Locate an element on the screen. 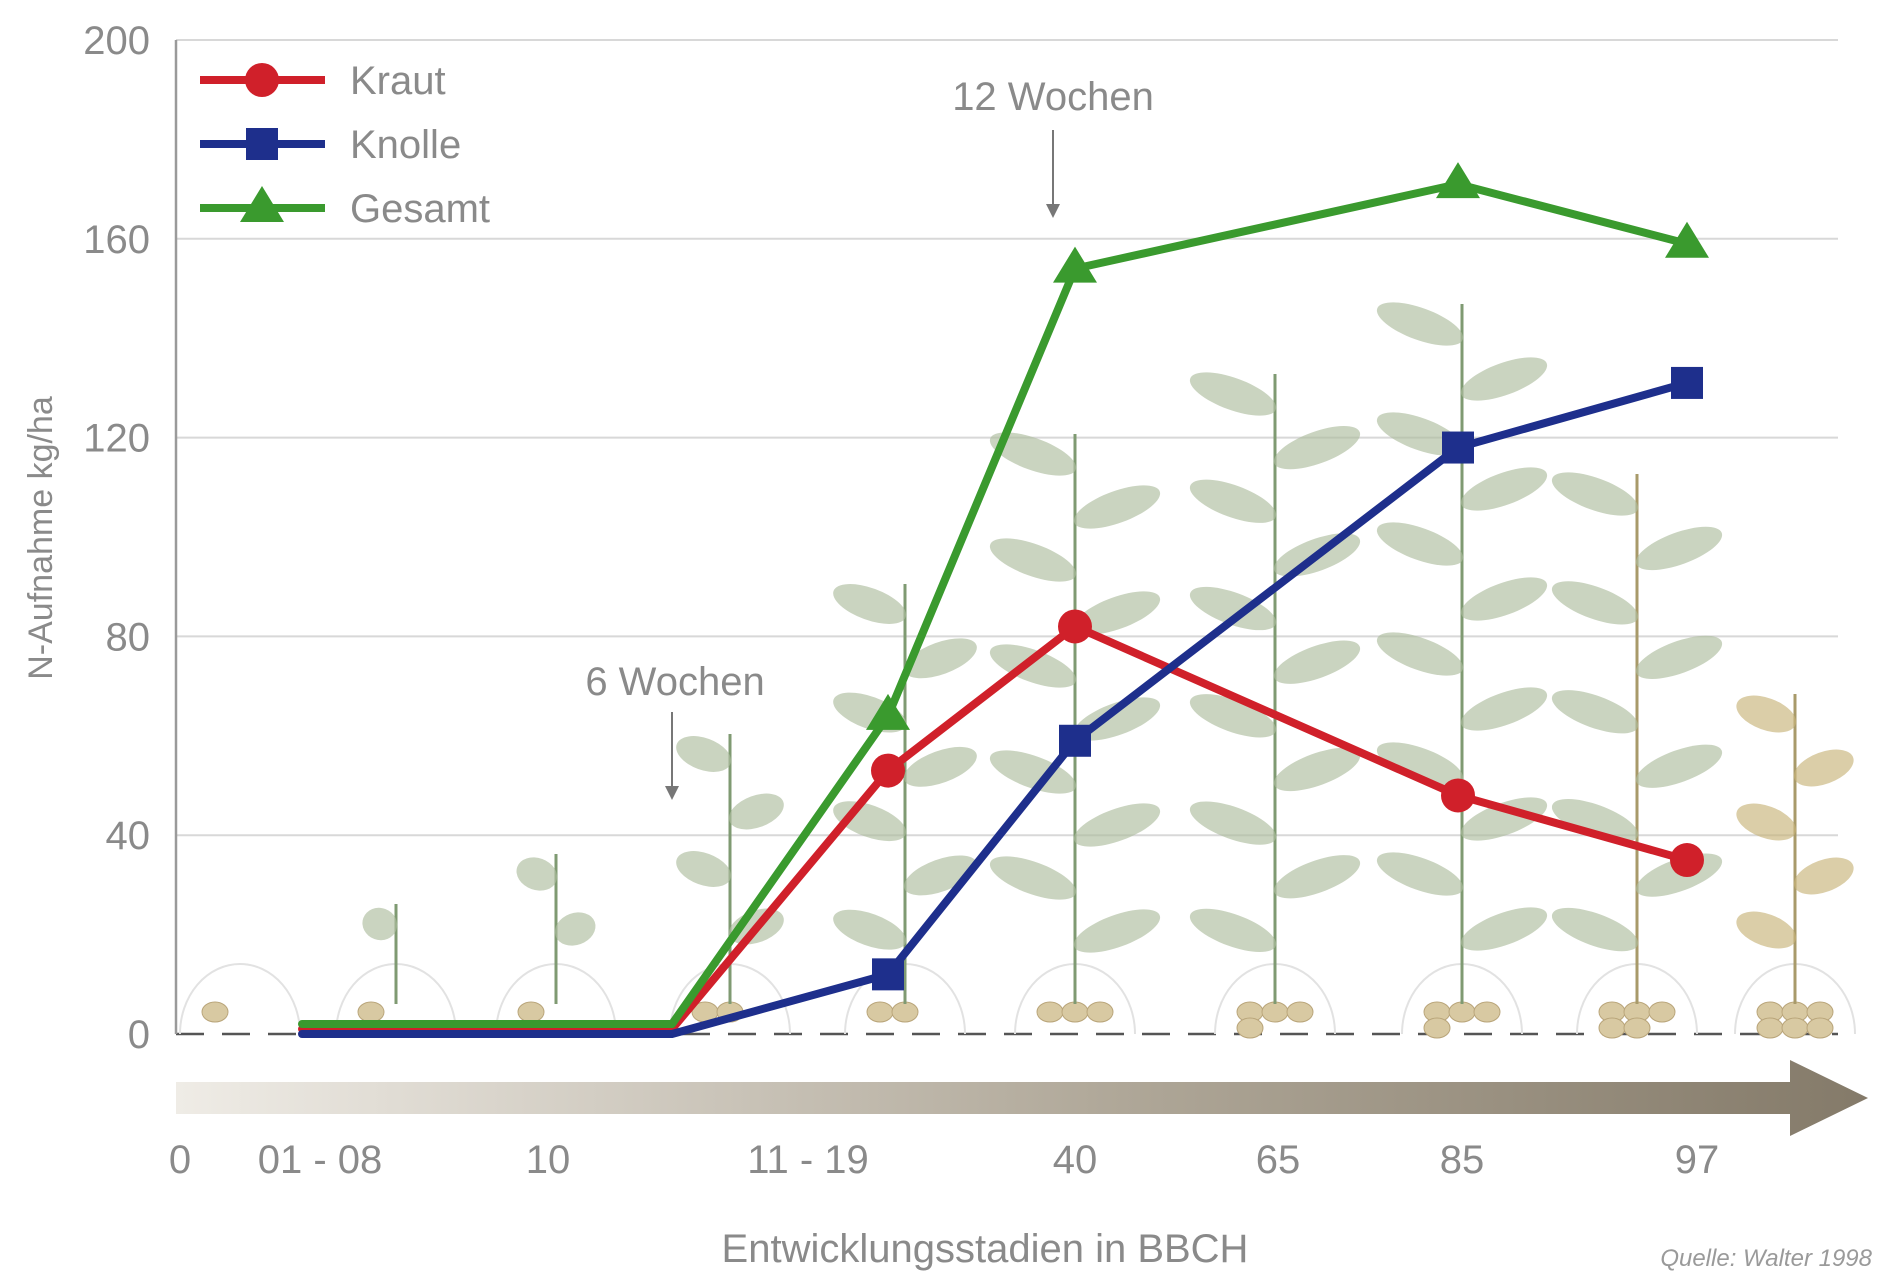 The width and height of the screenshot is (1878, 1282). soil-hill is located at coordinates (240, 999).